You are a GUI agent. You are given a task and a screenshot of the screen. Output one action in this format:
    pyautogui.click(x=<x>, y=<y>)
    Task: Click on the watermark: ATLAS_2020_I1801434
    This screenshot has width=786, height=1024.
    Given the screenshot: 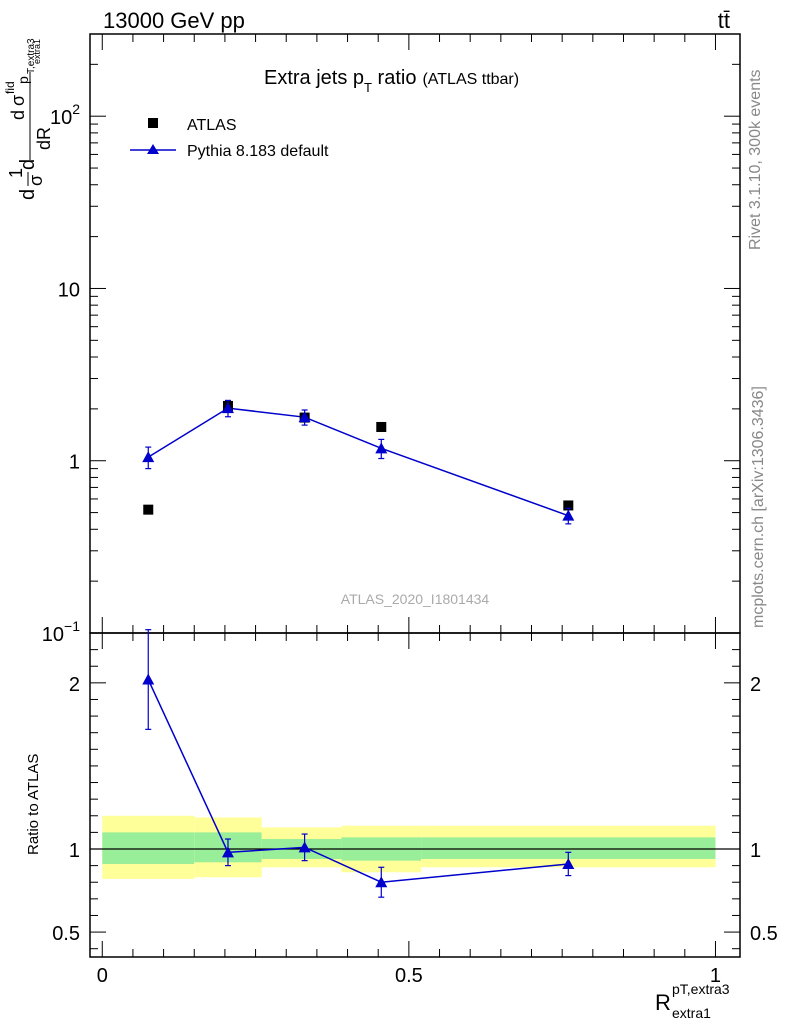 What is the action you would take?
    pyautogui.click(x=415, y=599)
    